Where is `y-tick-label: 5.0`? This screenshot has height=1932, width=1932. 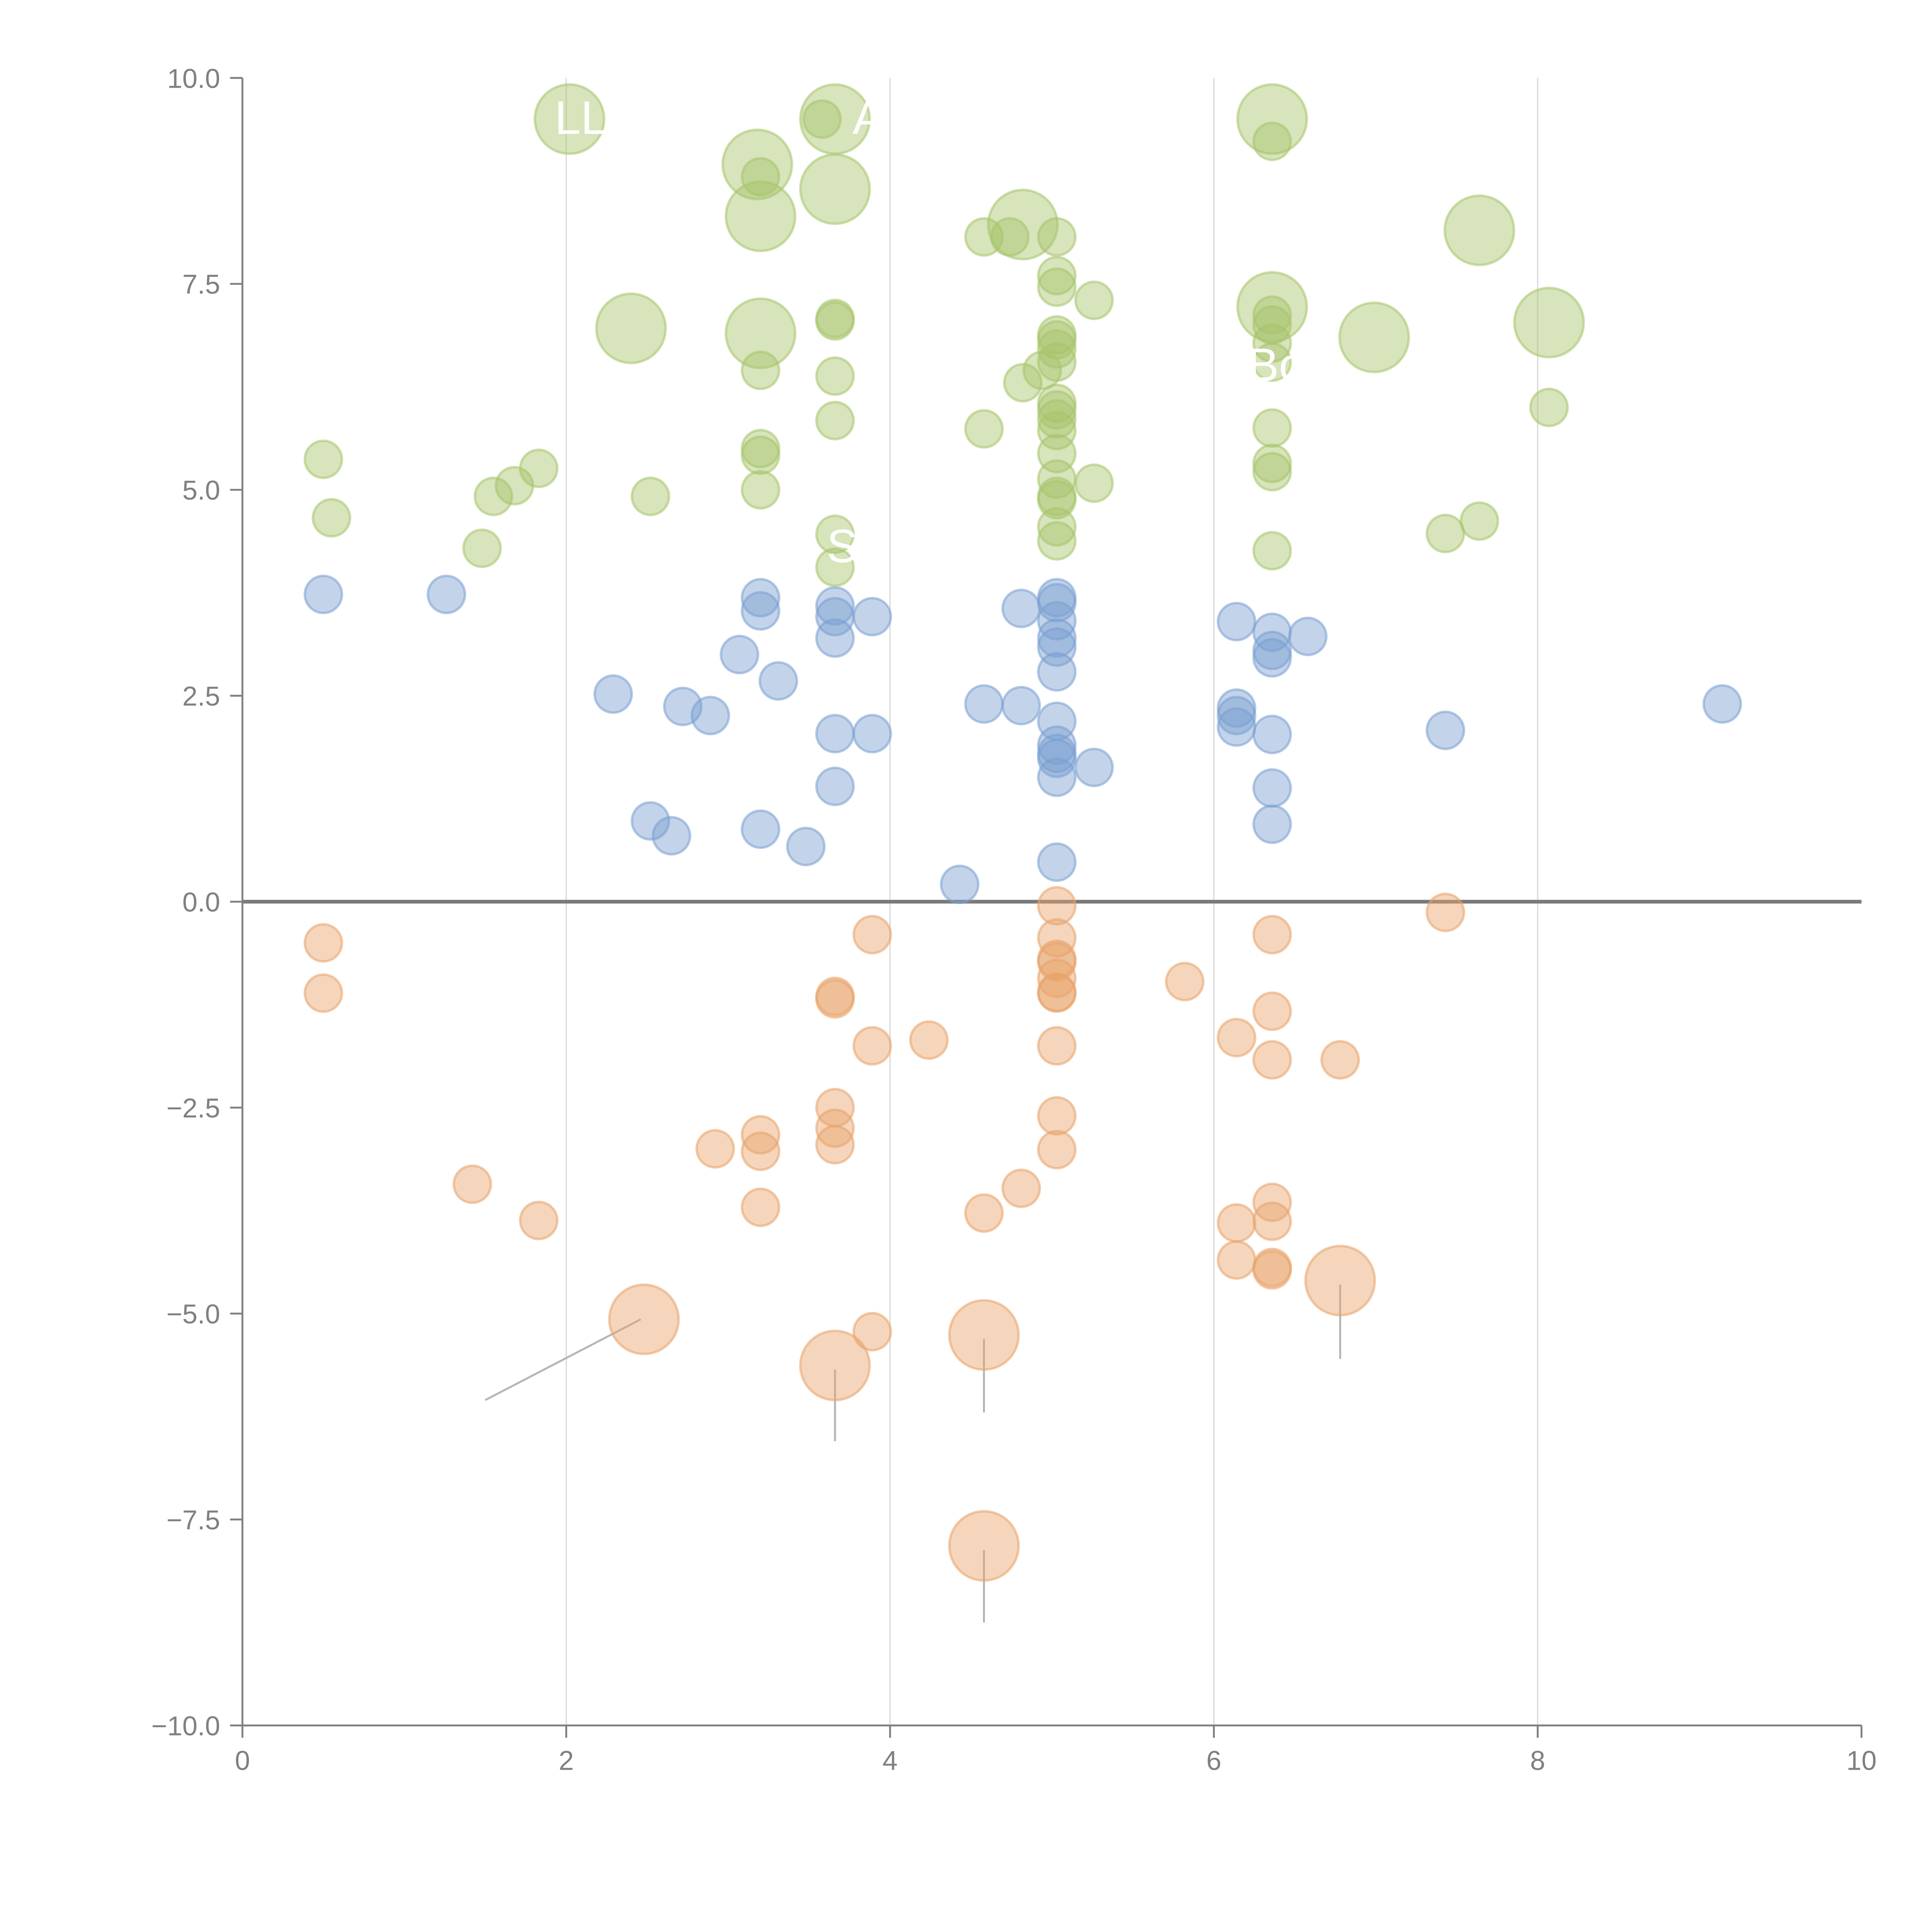
y-tick-label: 5.0 is located at coordinates (201, 490).